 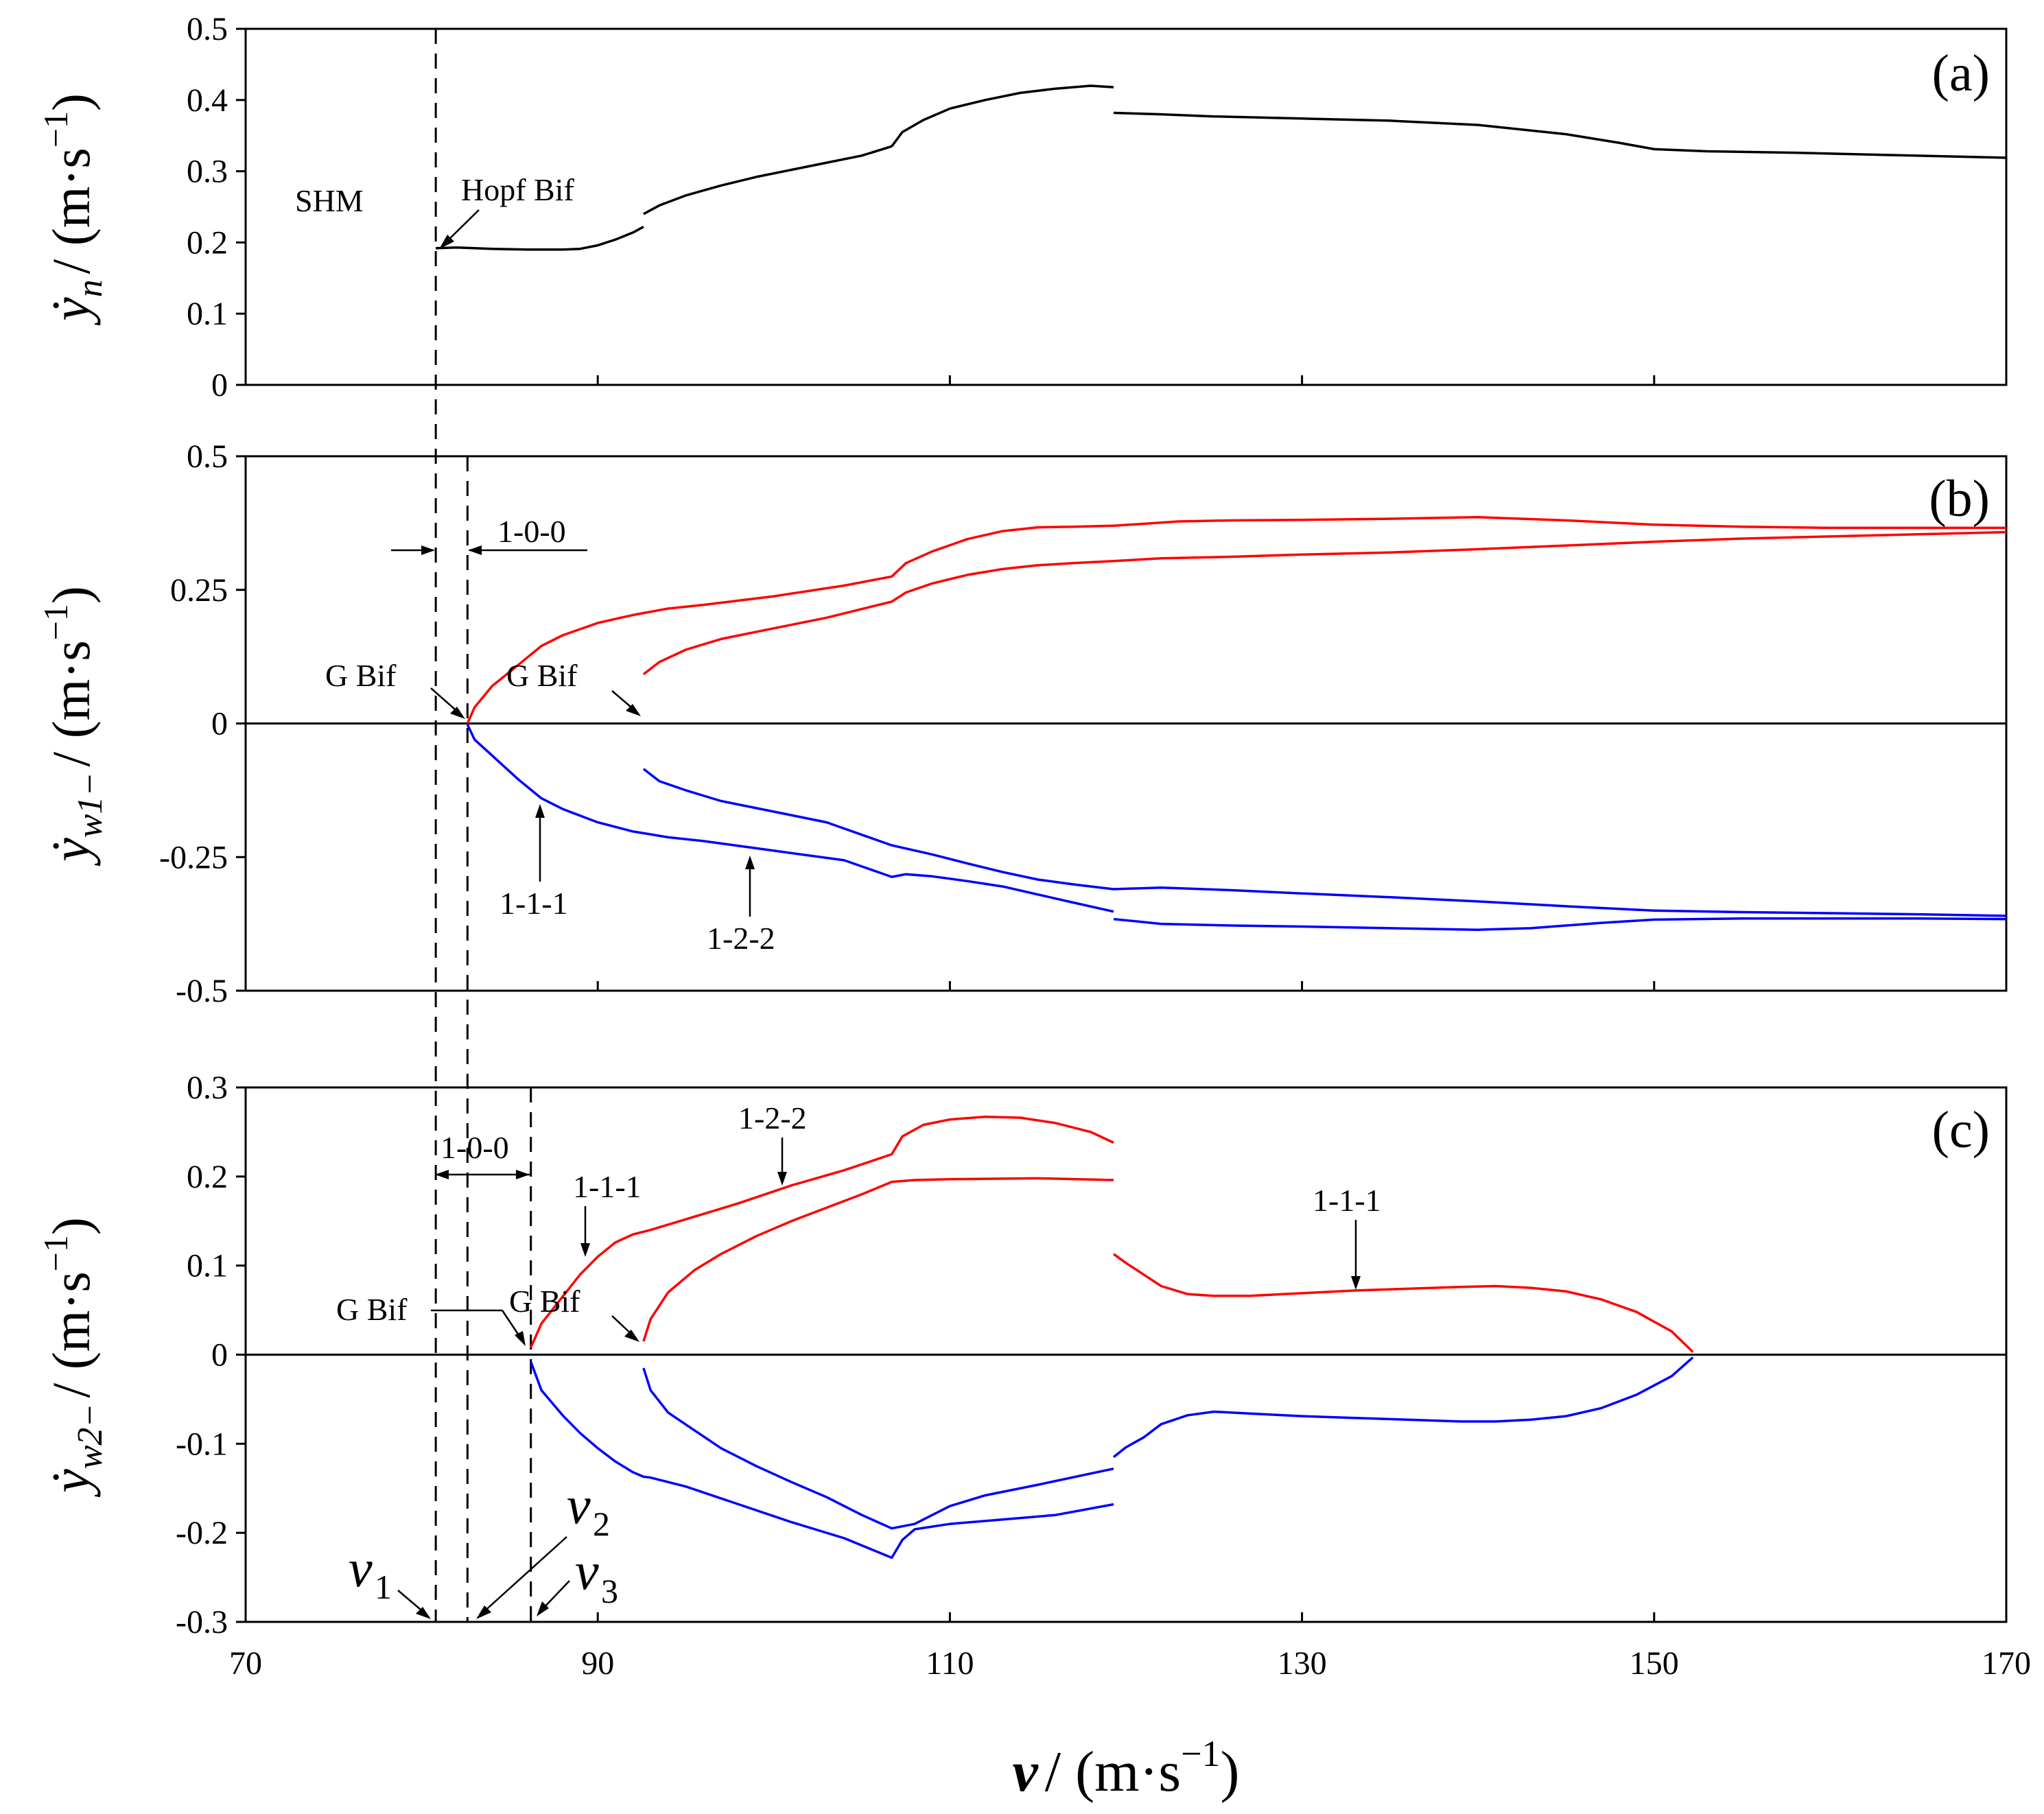 What do you see at coordinates (2007, 1664) in the screenshot?
I see `x-tick-label: 170` at bounding box center [2007, 1664].